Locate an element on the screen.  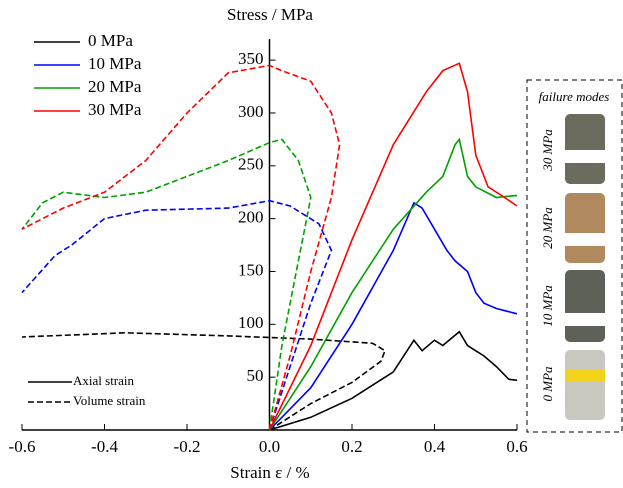
legend-label: 20 MPa is located at coordinates (115, 86).